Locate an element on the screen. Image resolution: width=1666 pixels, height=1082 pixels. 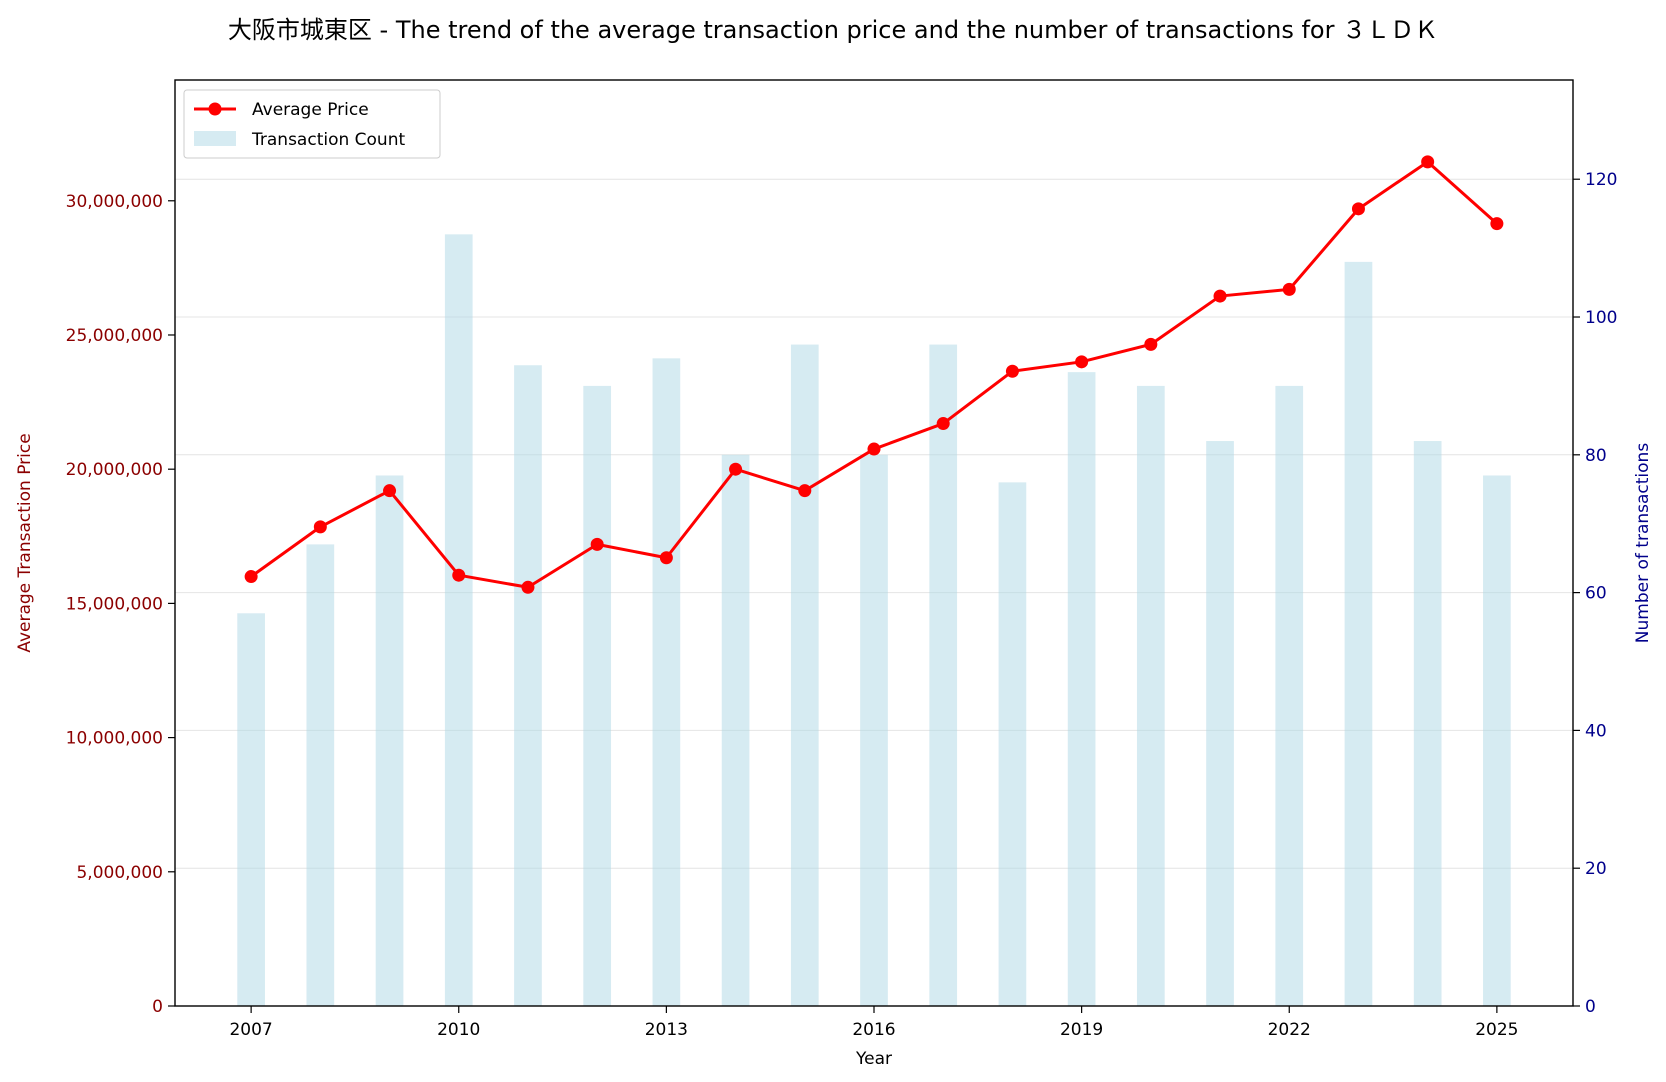
right-tick-label: 60 is located at coordinates (1596, 594).